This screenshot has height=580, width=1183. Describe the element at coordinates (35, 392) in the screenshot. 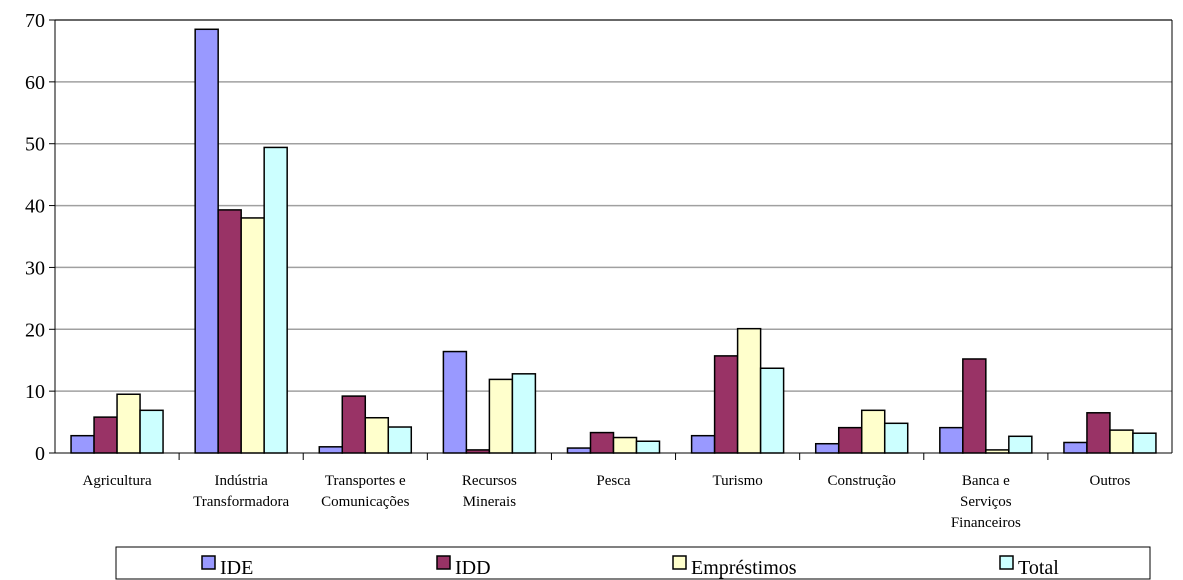

I see `y-tick-label: 10` at that location.